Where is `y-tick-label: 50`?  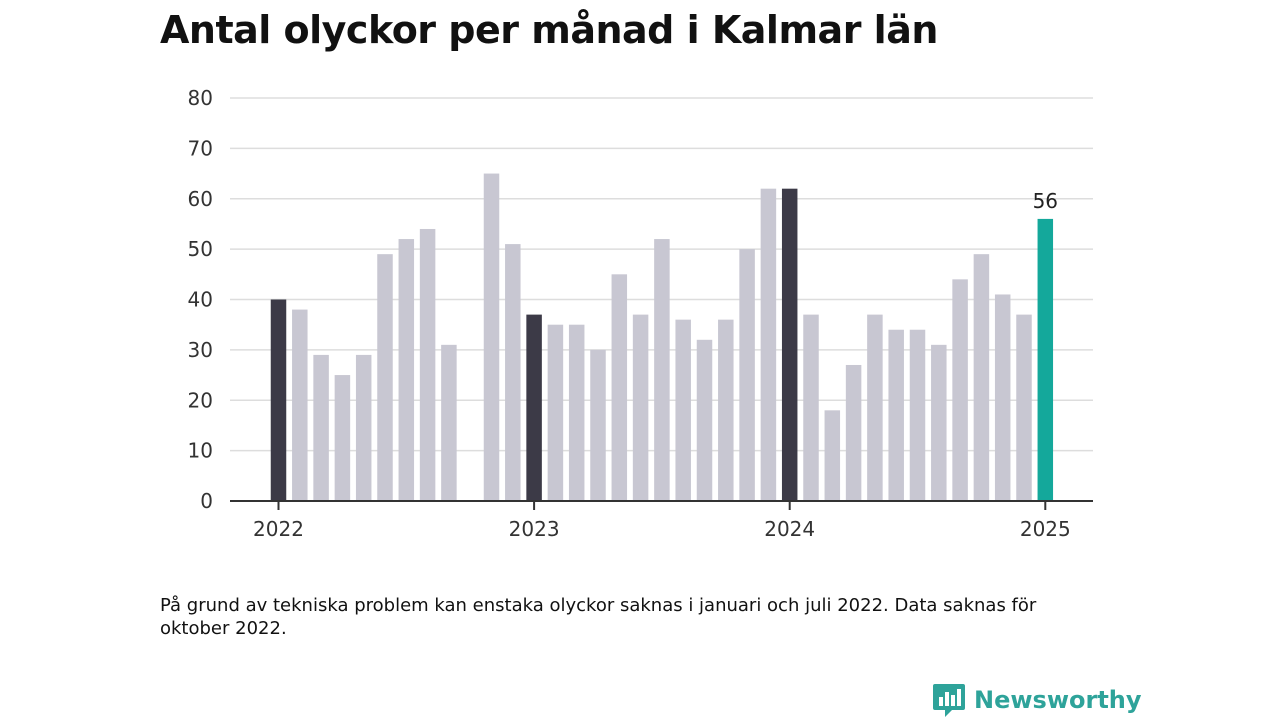 y-tick-label: 50 is located at coordinates (200, 249).